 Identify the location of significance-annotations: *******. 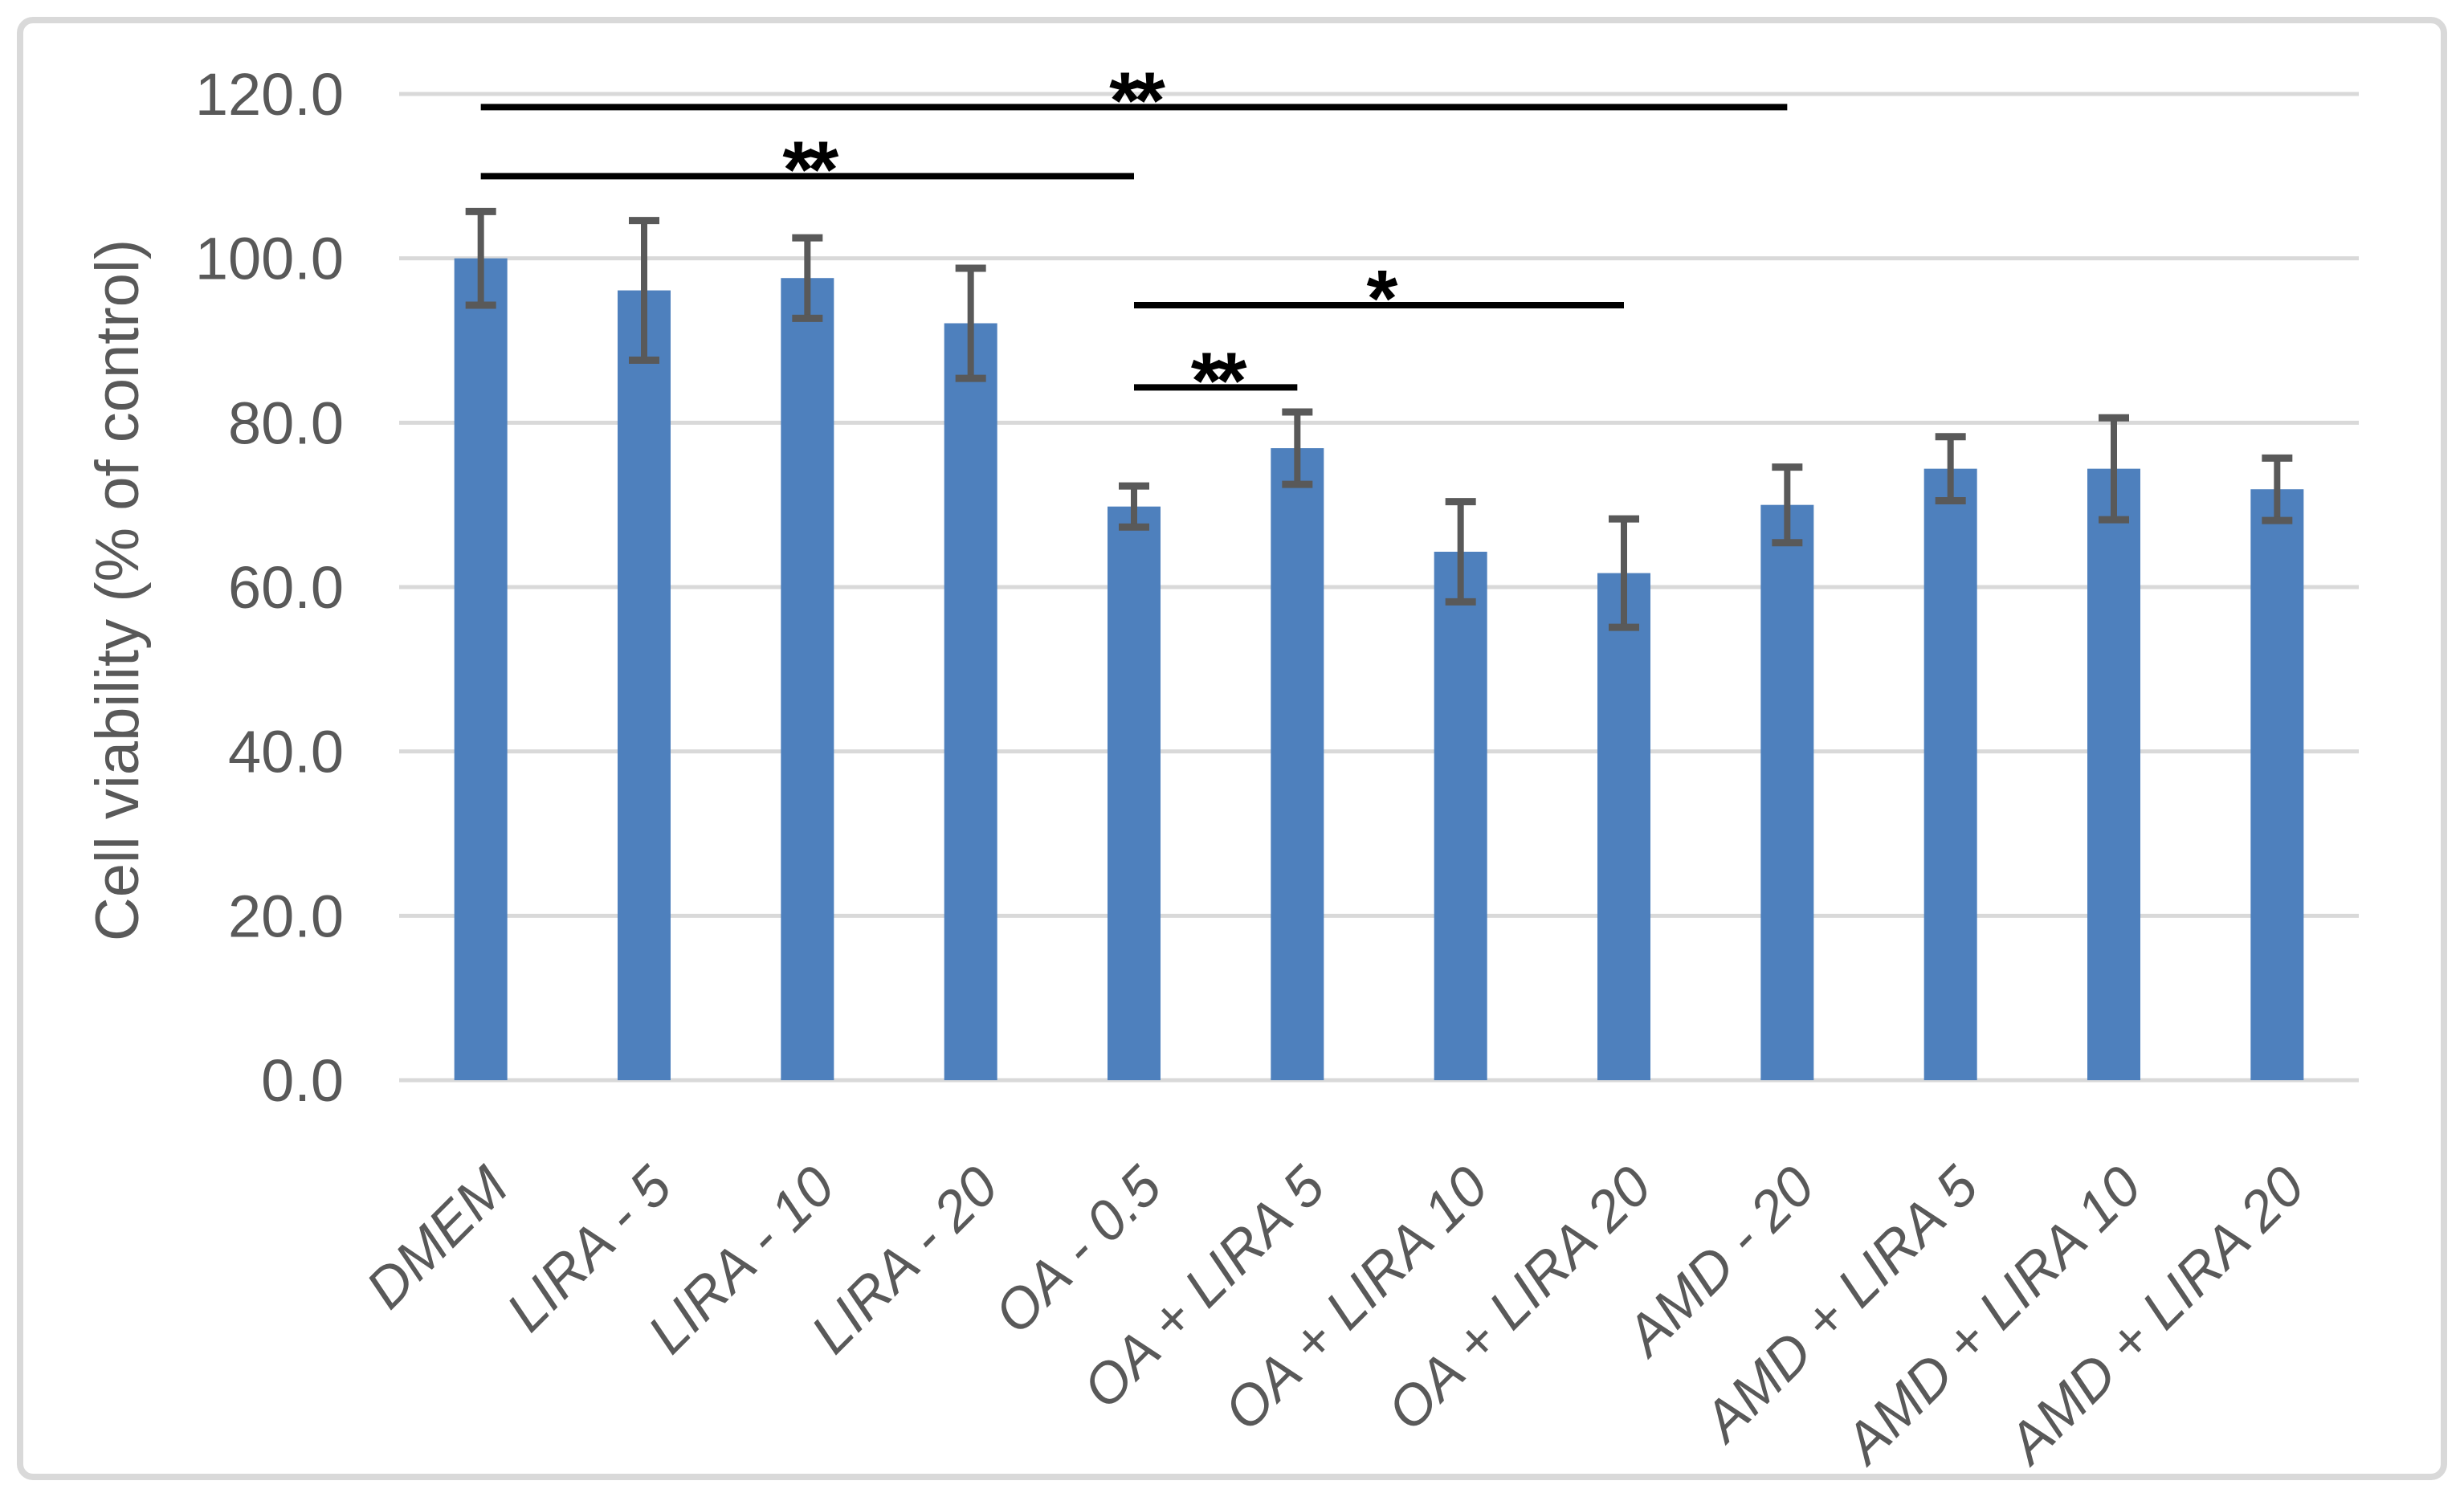
(1134, 241).